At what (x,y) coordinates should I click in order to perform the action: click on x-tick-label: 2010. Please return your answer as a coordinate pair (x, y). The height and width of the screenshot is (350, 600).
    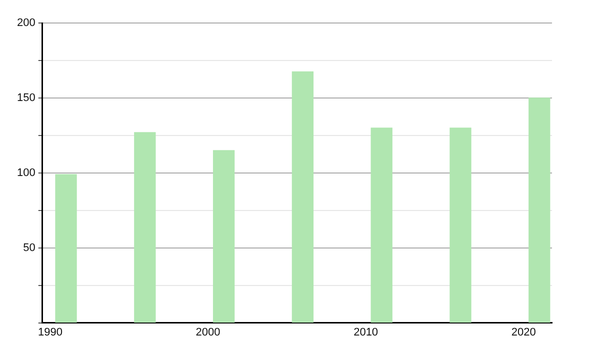
    Looking at the image, I should click on (366, 332).